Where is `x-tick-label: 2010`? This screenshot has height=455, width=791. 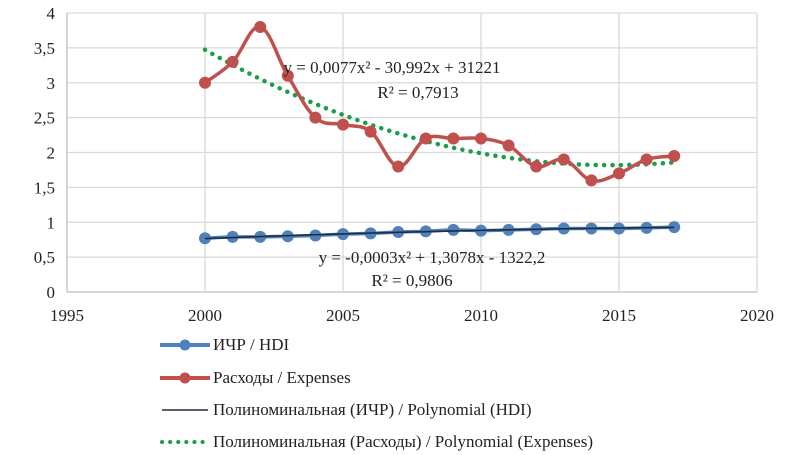 x-tick-label: 2010 is located at coordinates (481, 315).